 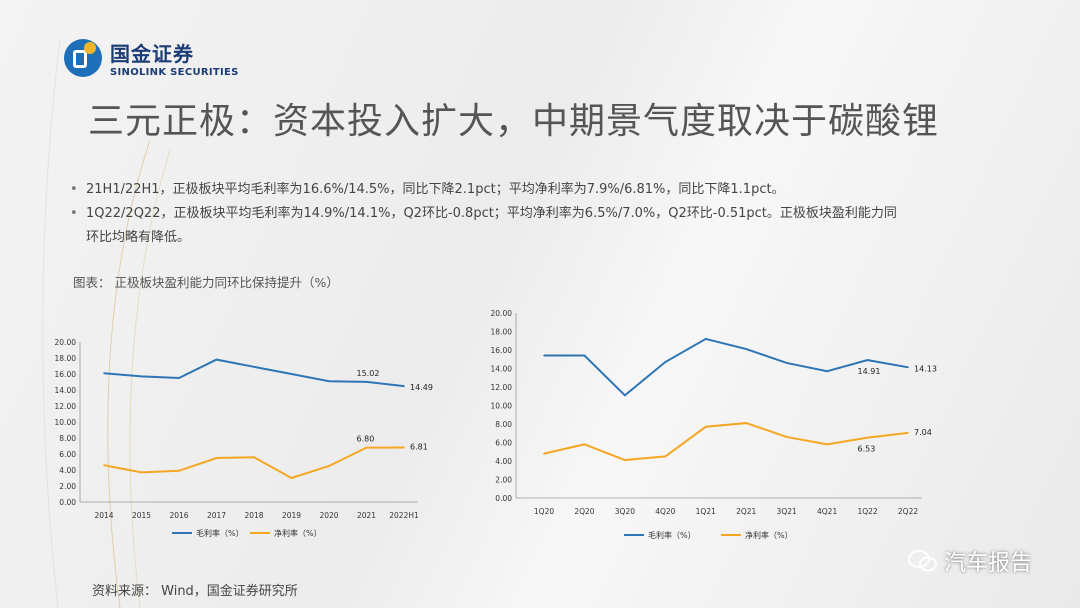 What do you see at coordinates (908, 511) in the screenshot?
I see `x-tick-label: 2Q22` at bounding box center [908, 511].